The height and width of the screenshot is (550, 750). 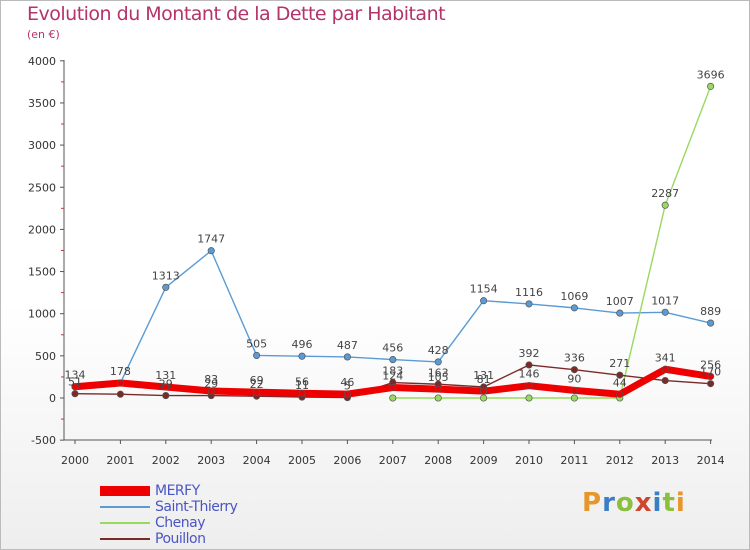 I want to click on data-label-merfy: 124, so click(x=392, y=376).